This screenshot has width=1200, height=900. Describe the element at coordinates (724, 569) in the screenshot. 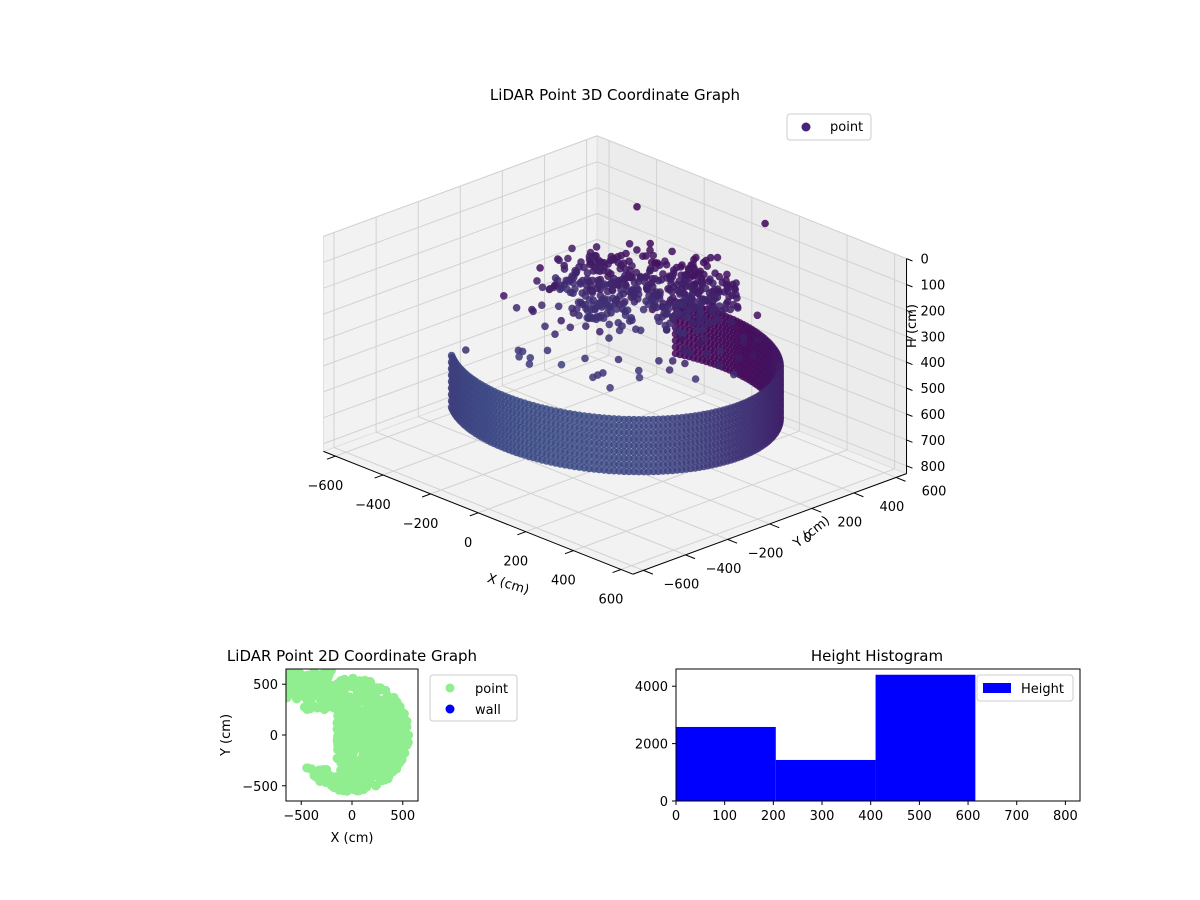

I see `y-tick-label: −400` at that location.